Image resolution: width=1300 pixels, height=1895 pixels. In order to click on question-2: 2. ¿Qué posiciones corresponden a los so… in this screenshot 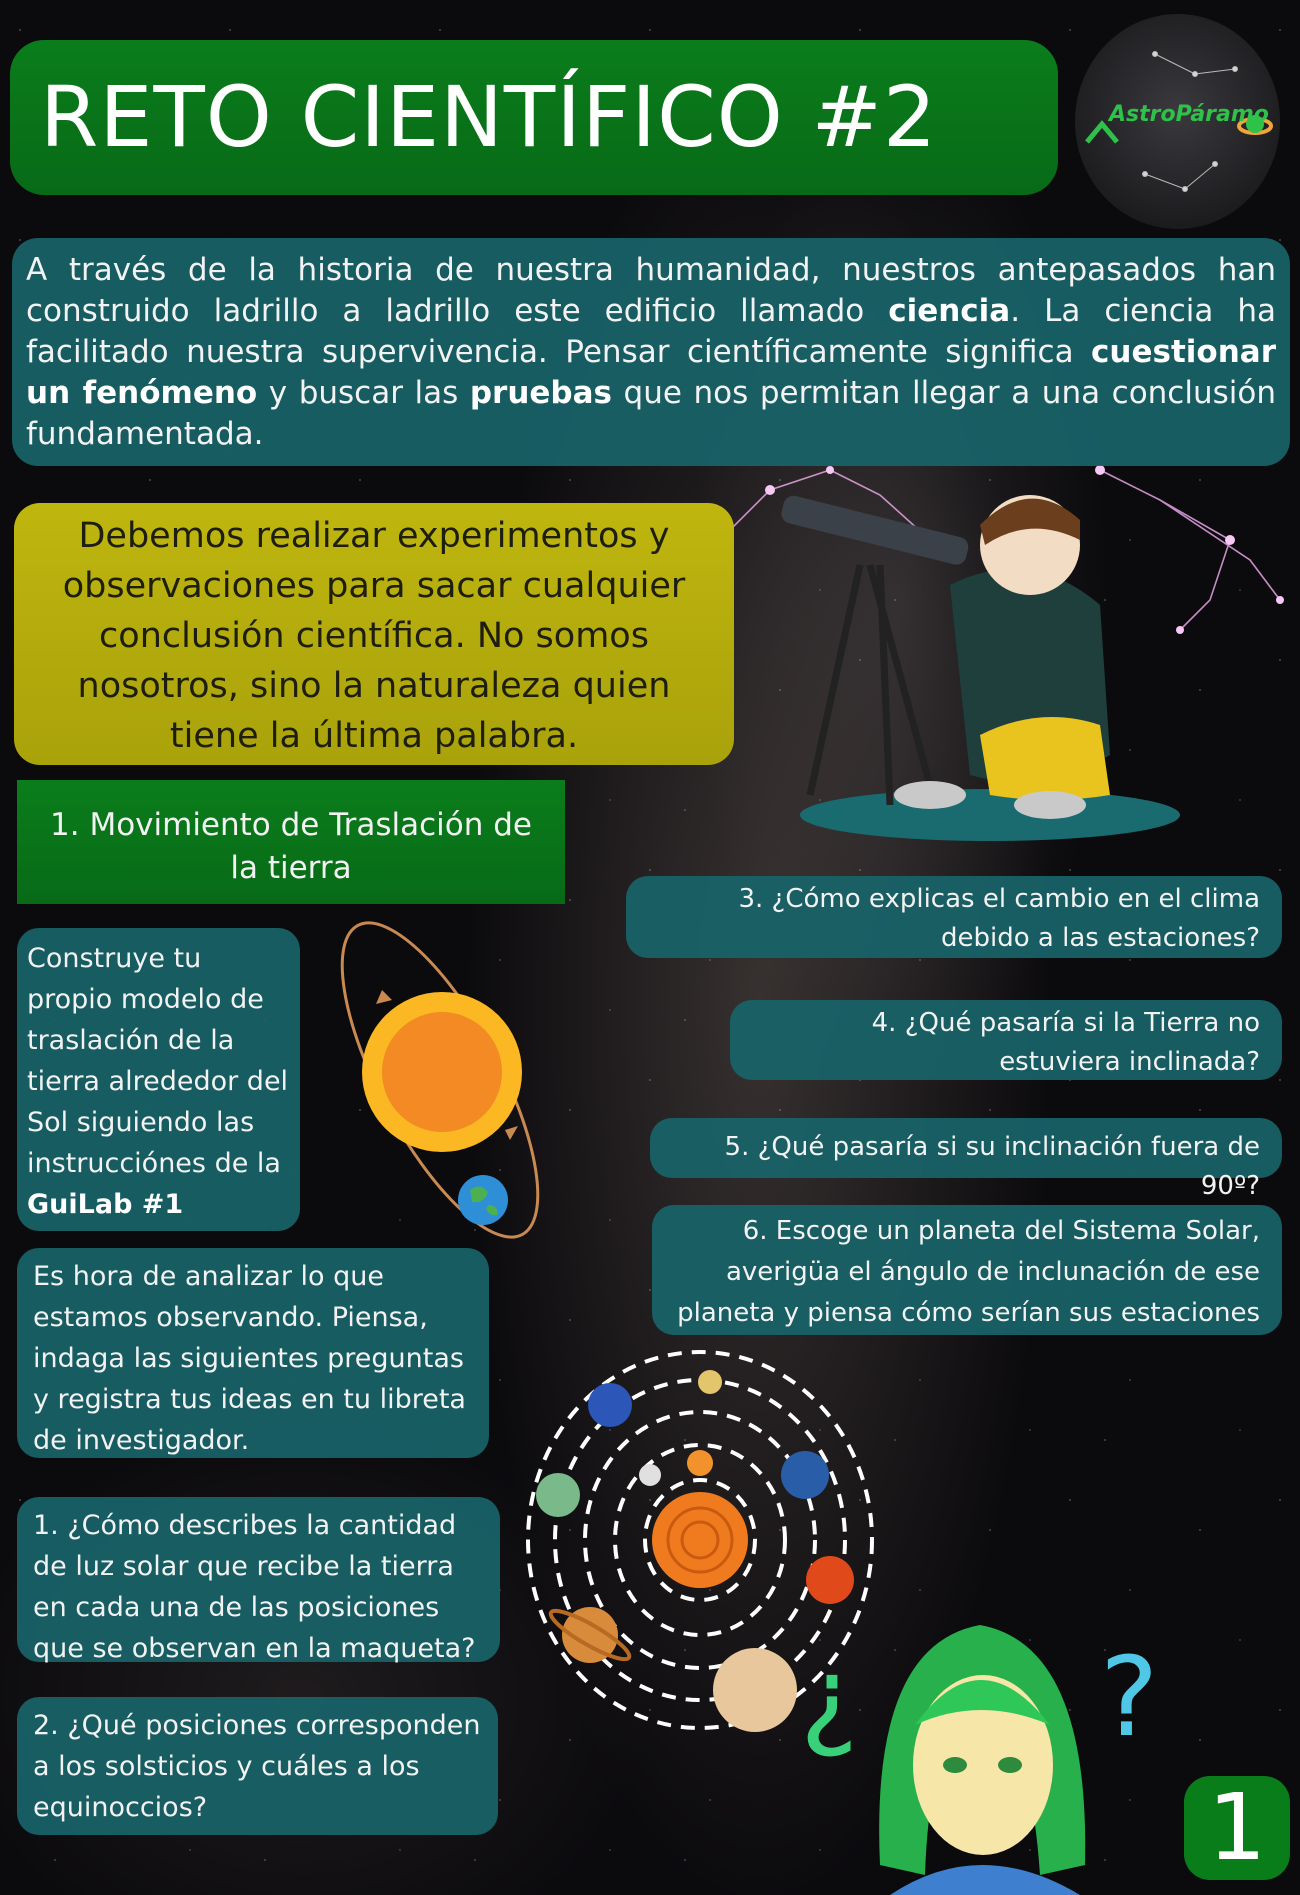, I will do `click(257, 1766)`.